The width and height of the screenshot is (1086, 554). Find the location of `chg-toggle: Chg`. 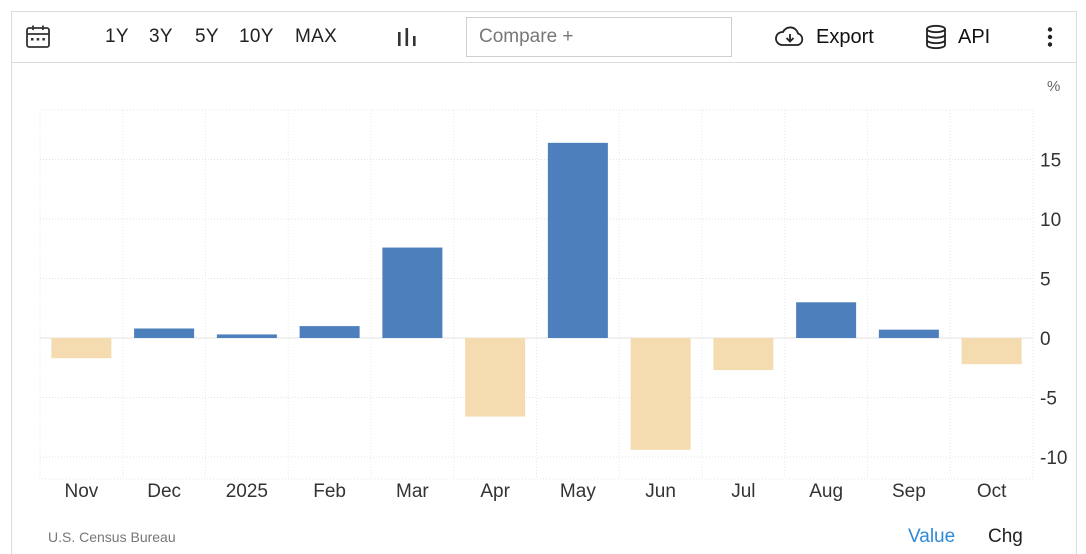

chg-toggle: Chg is located at coordinates (1005, 536).